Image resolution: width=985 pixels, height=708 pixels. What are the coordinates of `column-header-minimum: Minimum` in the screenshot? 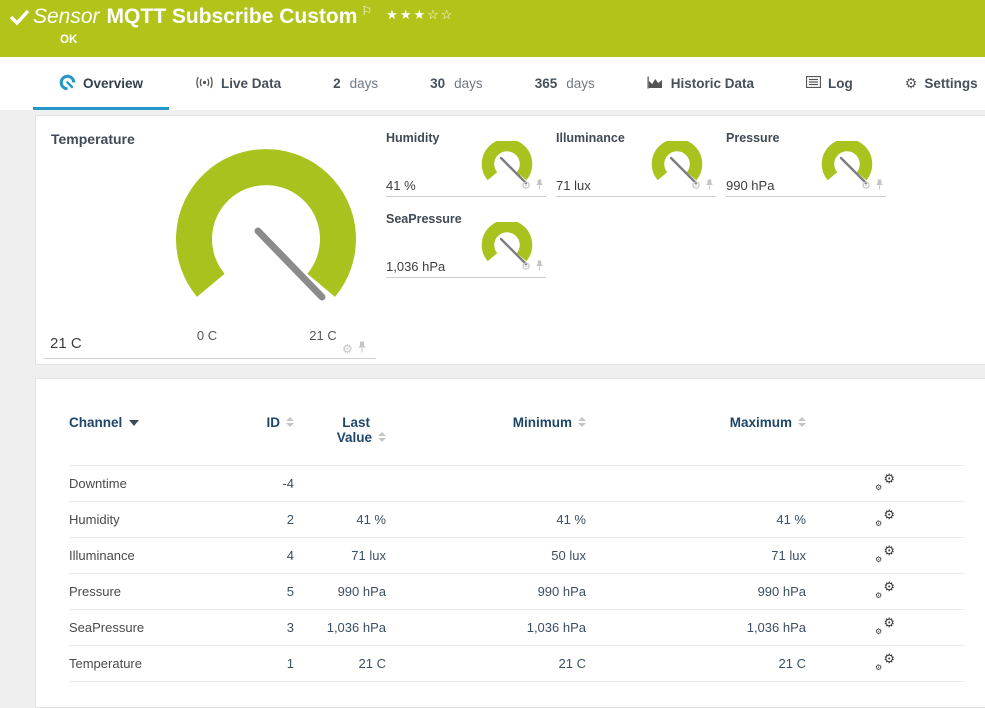 It's located at (486, 436).